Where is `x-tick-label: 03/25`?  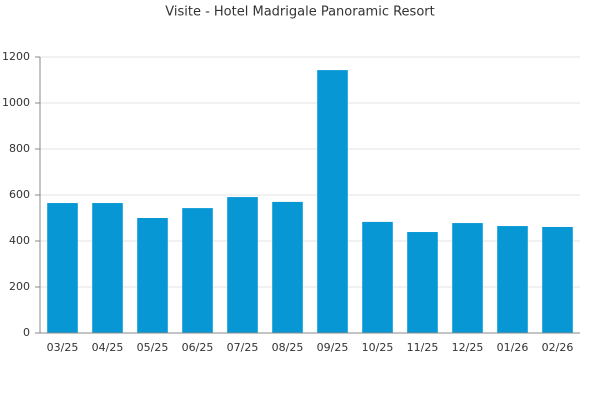 x-tick-label: 03/25 is located at coordinates (63, 347).